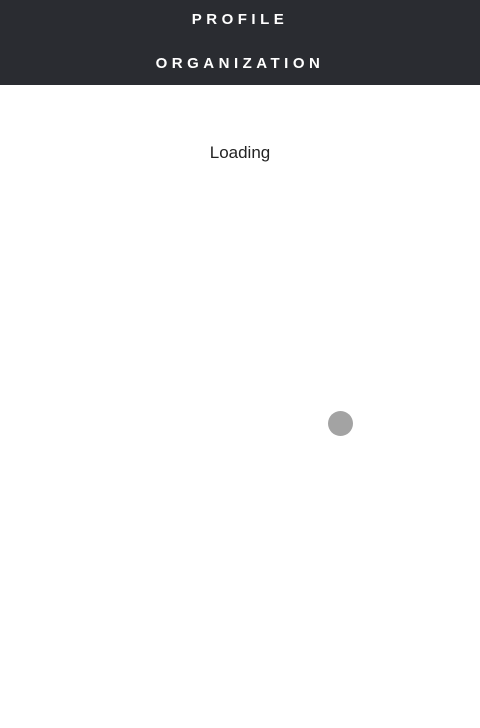 The width and height of the screenshot is (480, 728). I want to click on nav-organization-link: ORGANIZATION, so click(240, 63).